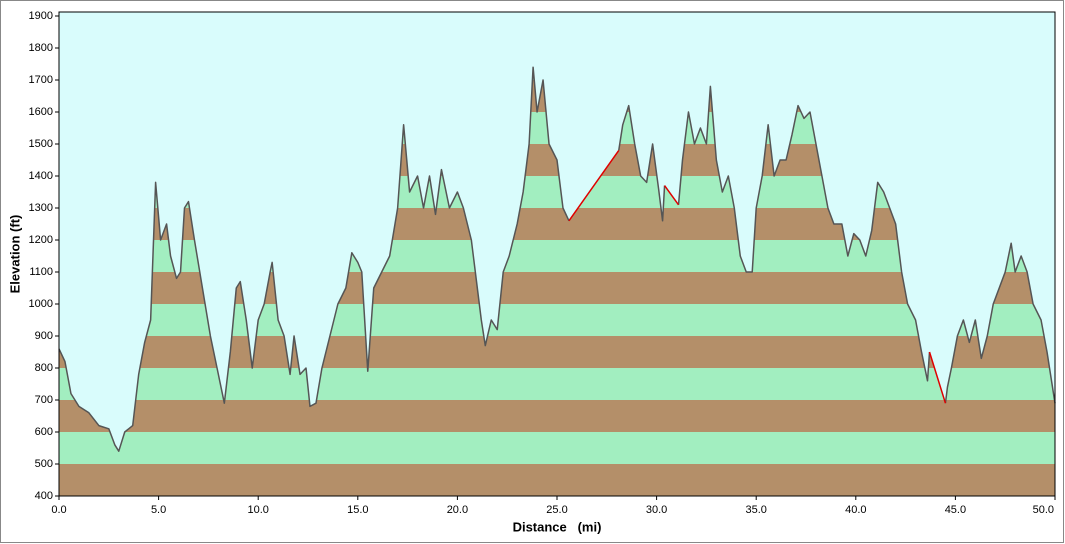 The height and width of the screenshot is (544, 1065). I want to click on y-tick-label: 600, so click(44, 432).